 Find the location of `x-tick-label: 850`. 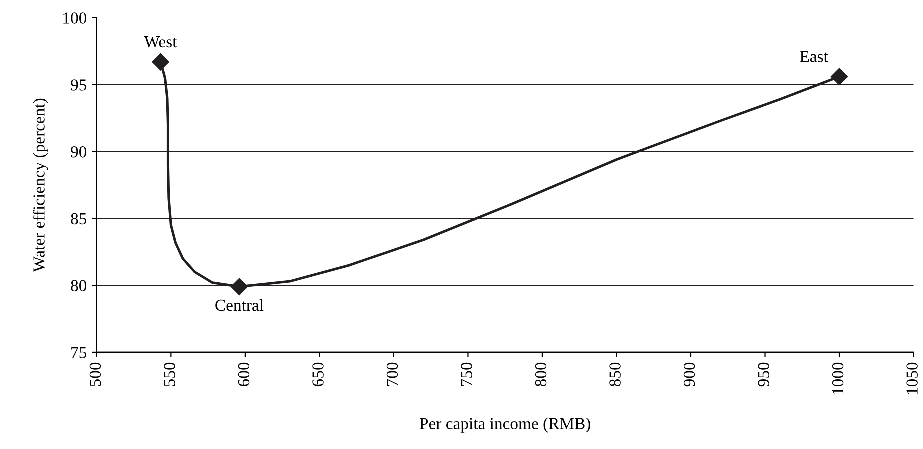

x-tick-label: 850 is located at coordinates (615, 374).